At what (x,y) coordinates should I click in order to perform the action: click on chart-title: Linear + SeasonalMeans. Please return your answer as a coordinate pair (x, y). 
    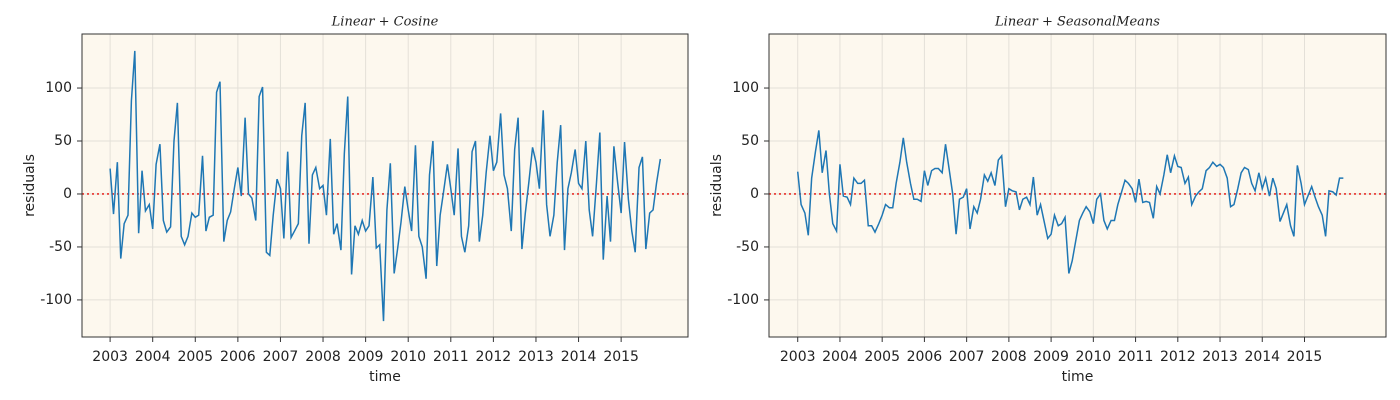
    Looking at the image, I should click on (1077, 22).